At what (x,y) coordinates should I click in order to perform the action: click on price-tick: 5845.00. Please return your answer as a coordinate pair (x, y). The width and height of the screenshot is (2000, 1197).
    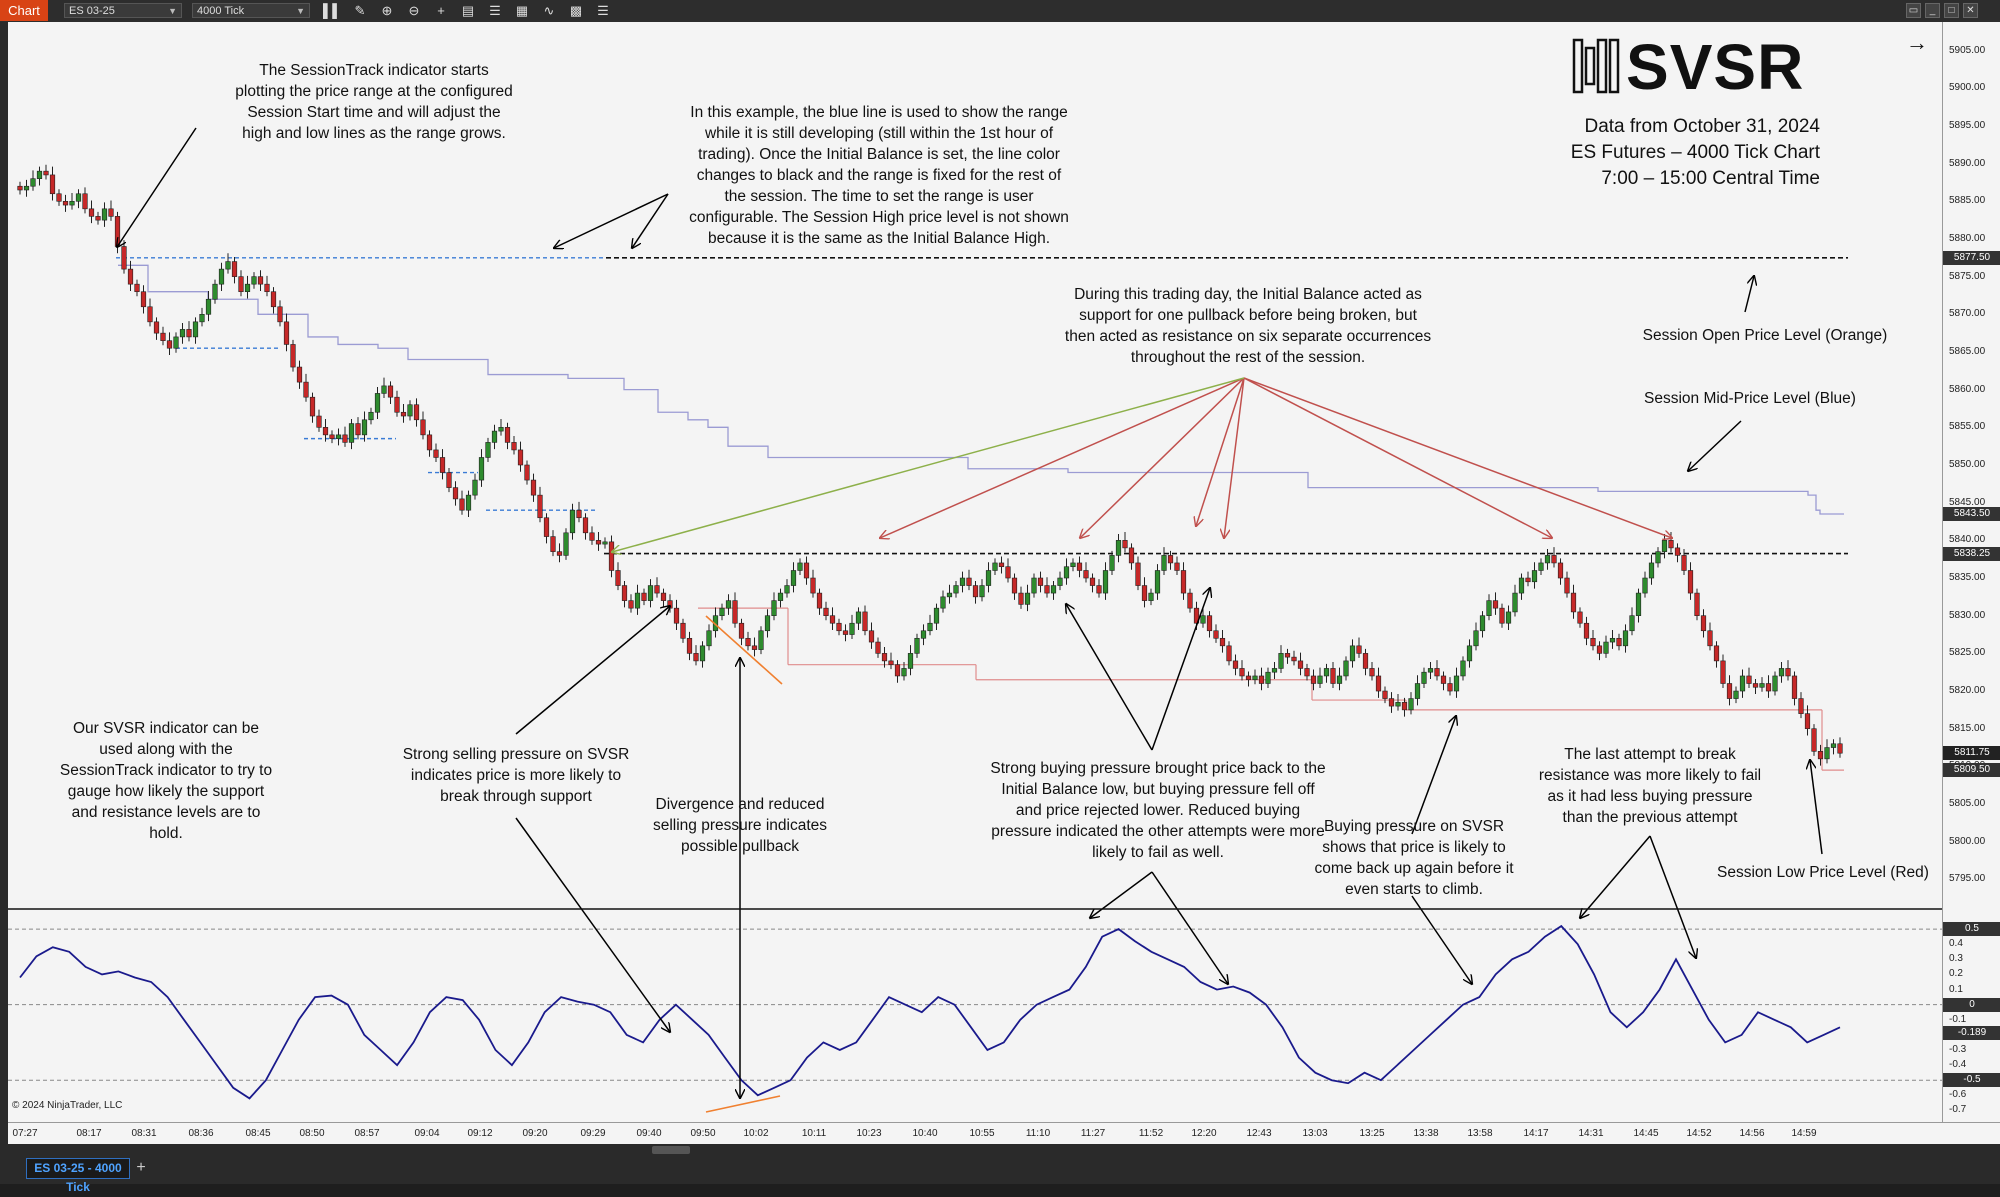
    Looking at the image, I should click on (1967, 502).